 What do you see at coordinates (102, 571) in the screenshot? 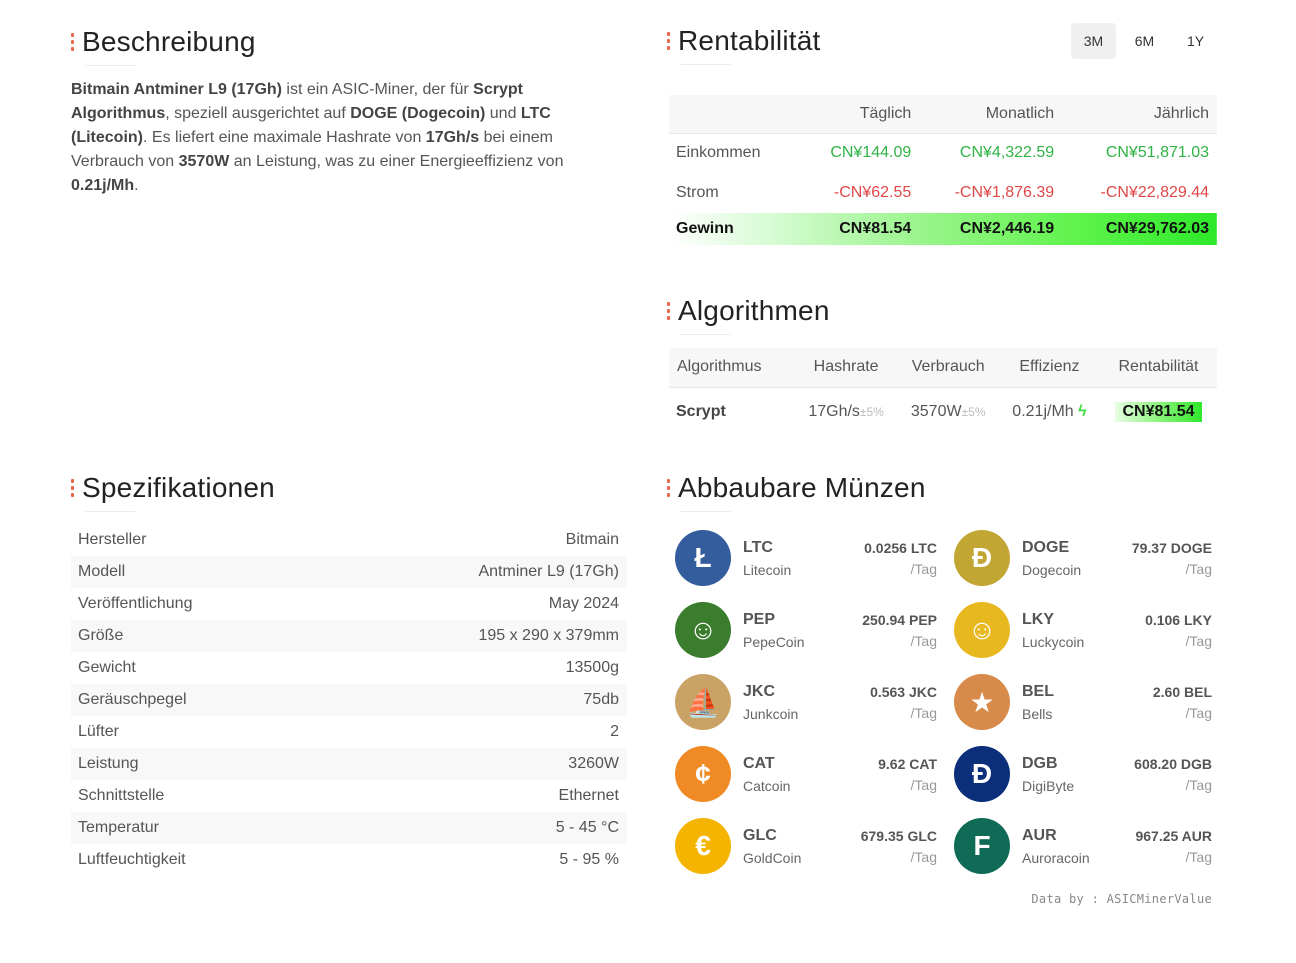
I see `spec-label: Modell` at bounding box center [102, 571].